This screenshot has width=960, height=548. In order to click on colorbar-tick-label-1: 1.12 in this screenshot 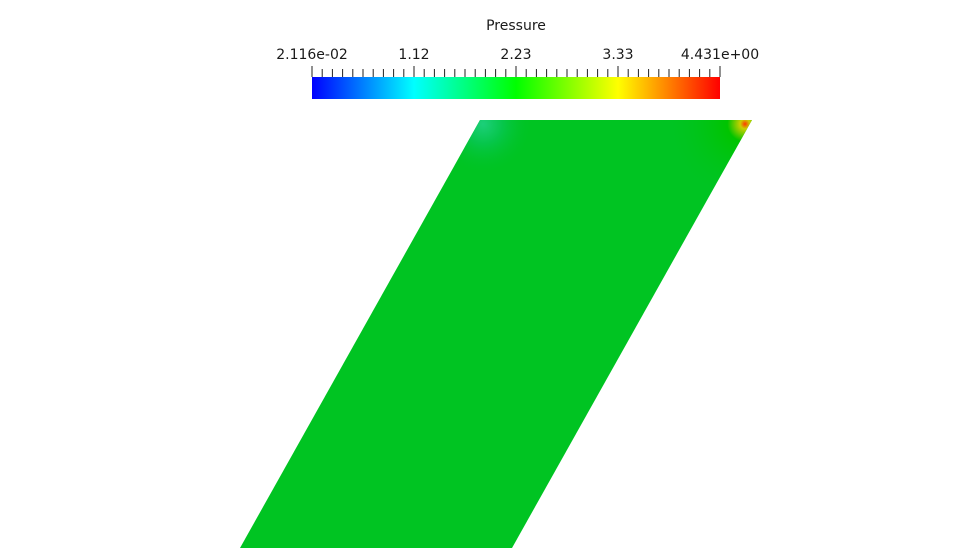, I will do `click(414, 55)`.